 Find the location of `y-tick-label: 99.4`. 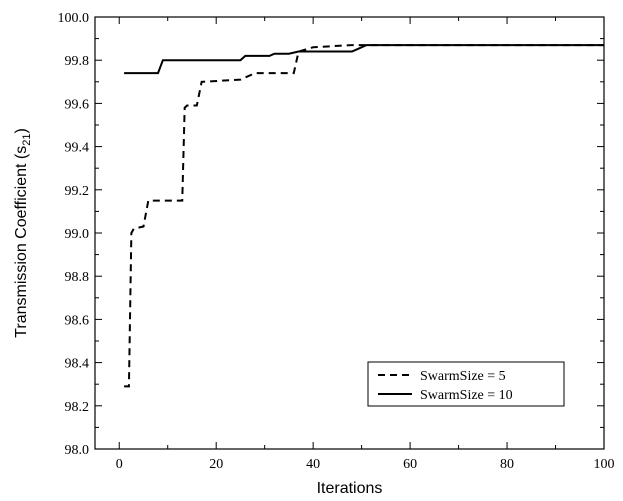

y-tick-label: 99.4 is located at coordinates (77, 148).